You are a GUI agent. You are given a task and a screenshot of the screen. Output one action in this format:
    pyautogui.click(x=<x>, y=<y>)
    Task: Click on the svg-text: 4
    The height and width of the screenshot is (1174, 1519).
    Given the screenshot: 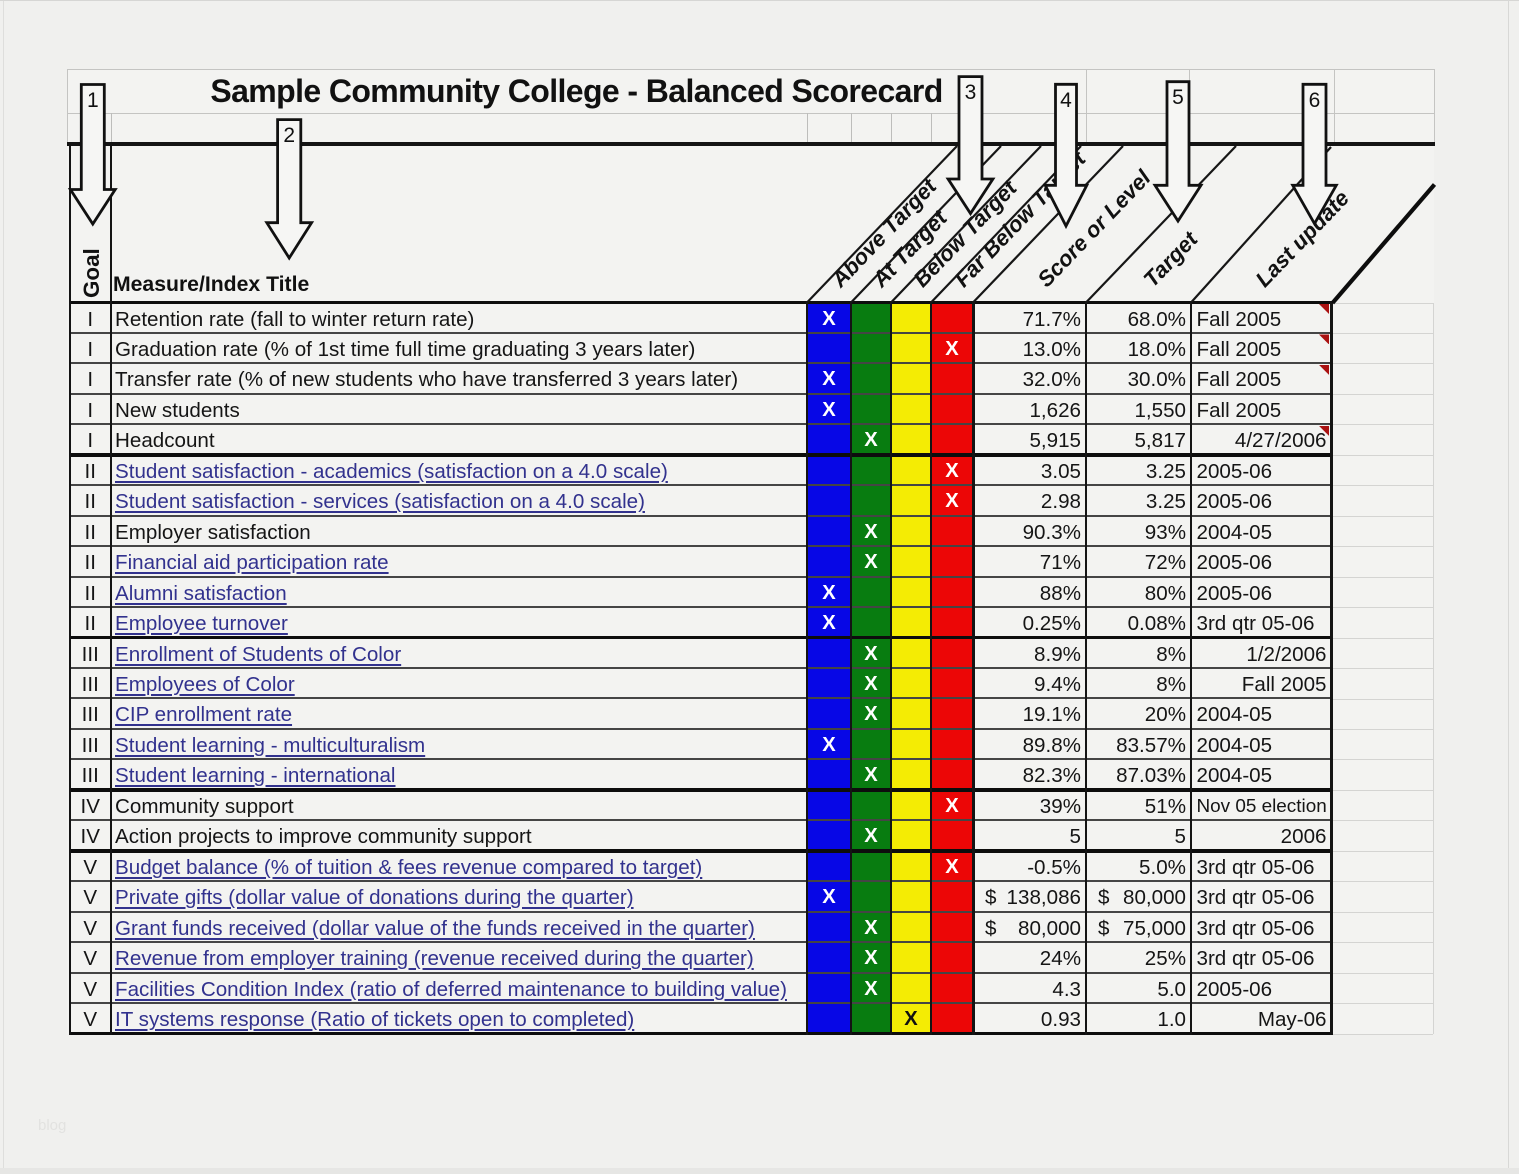 What is the action you would take?
    pyautogui.click(x=1066, y=100)
    